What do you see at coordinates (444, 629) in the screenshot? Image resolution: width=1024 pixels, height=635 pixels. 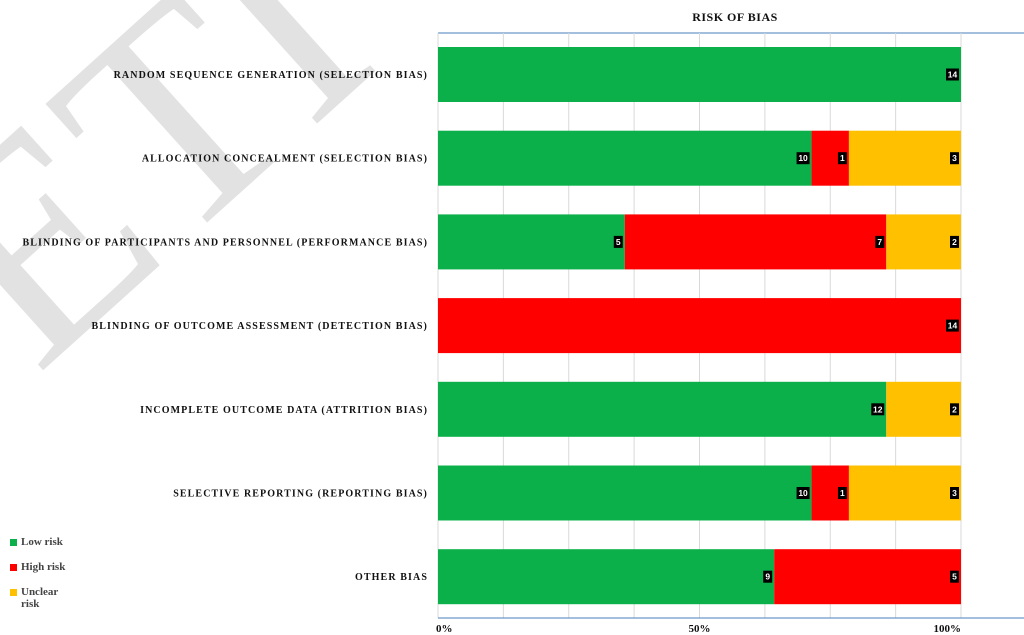 I see `x-tick-label: 0%` at bounding box center [444, 629].